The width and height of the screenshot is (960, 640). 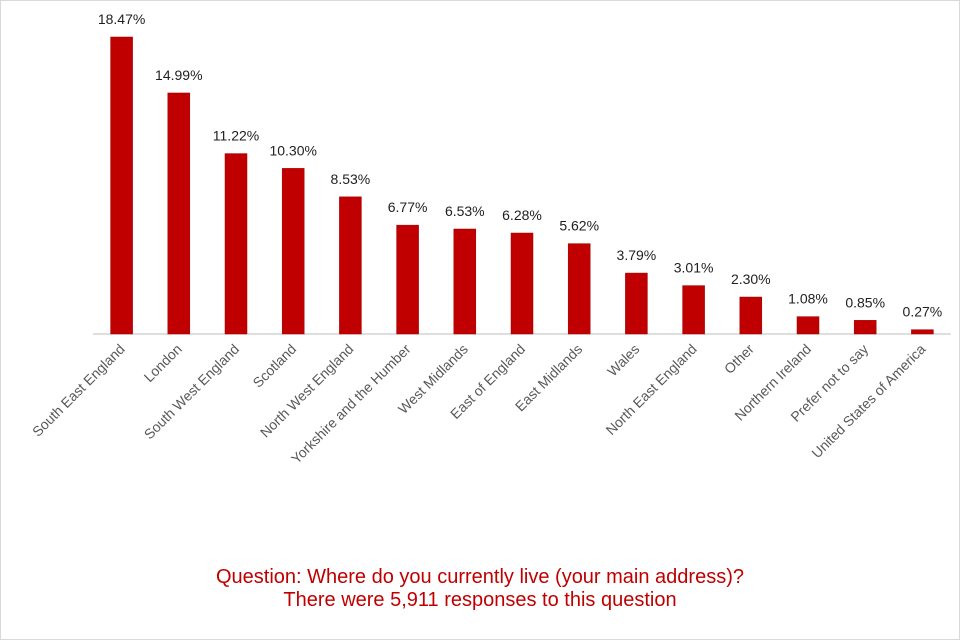 What do you see at coordinates (579, 226) in the screenshot?
I see `data-label-8: 5.62%` at bounding box center [579, 226].